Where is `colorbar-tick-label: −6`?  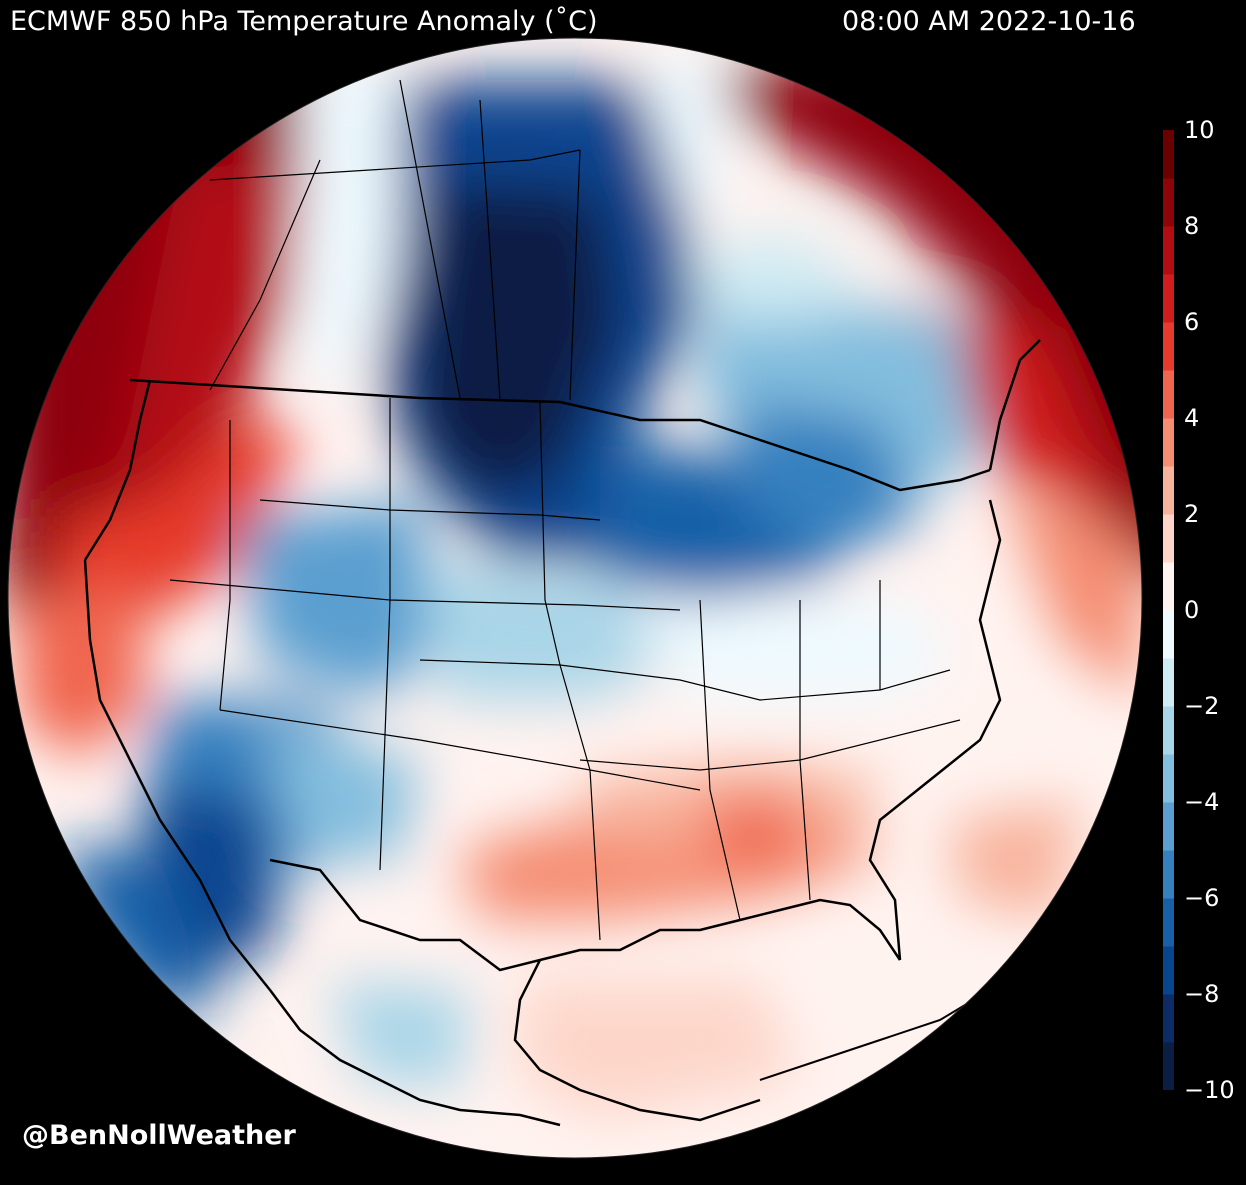
colorbar-tick-label: −6 is located at coordinates (1202, 898).